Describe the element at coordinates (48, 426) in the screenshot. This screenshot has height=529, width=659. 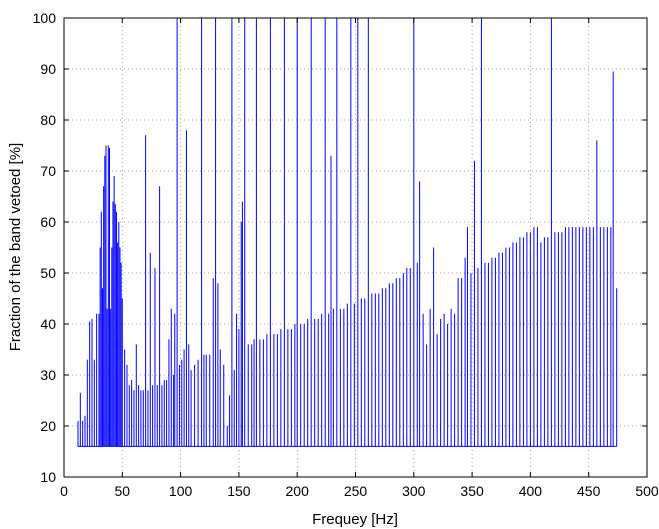
I see `y-tick-label: 20` at that location.